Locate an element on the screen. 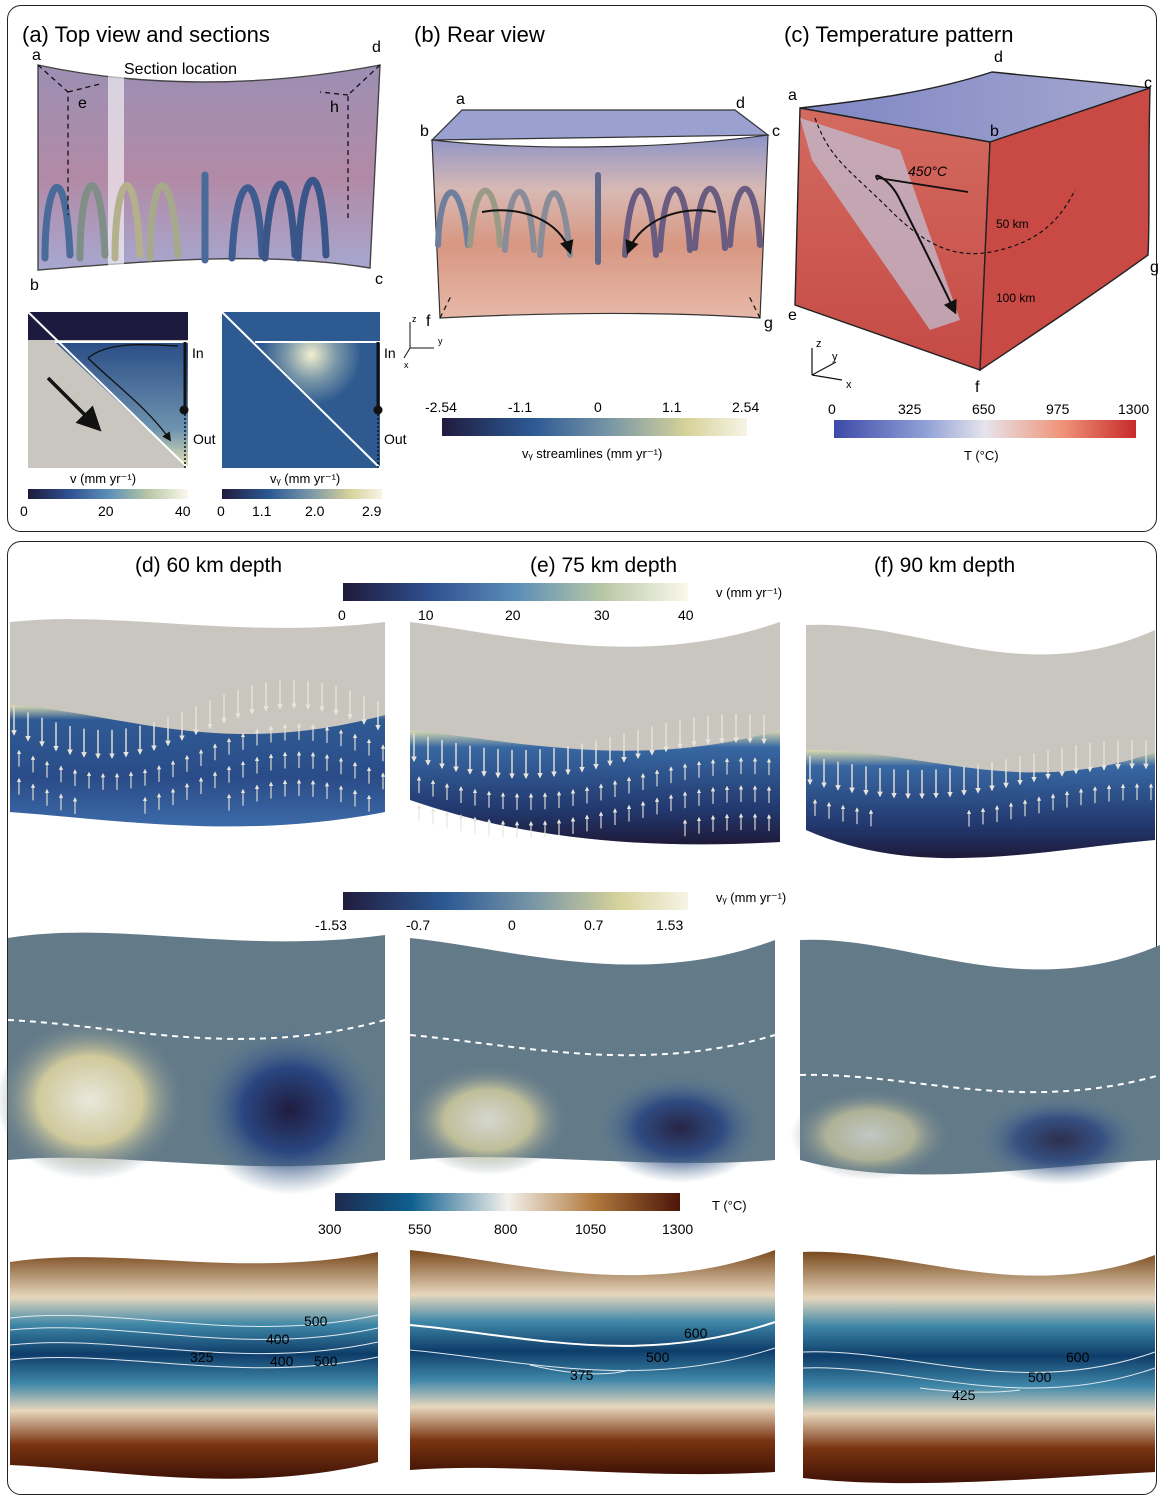  velocity-arrows is located at coordinates (582, 759).